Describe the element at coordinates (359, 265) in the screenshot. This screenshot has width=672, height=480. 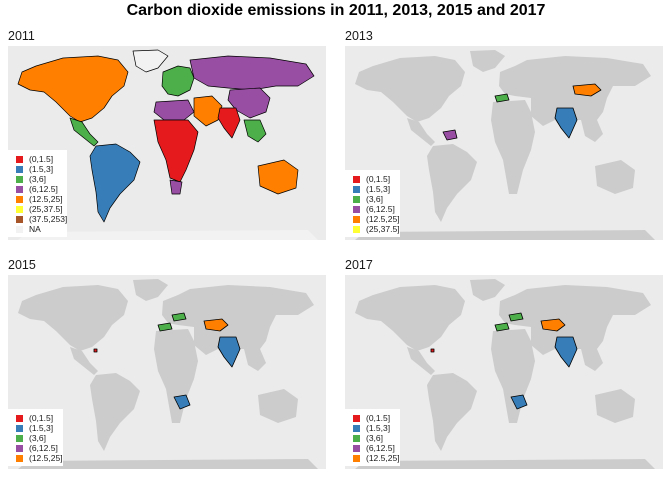
I see `panel-title-2017: 2017` at that location.